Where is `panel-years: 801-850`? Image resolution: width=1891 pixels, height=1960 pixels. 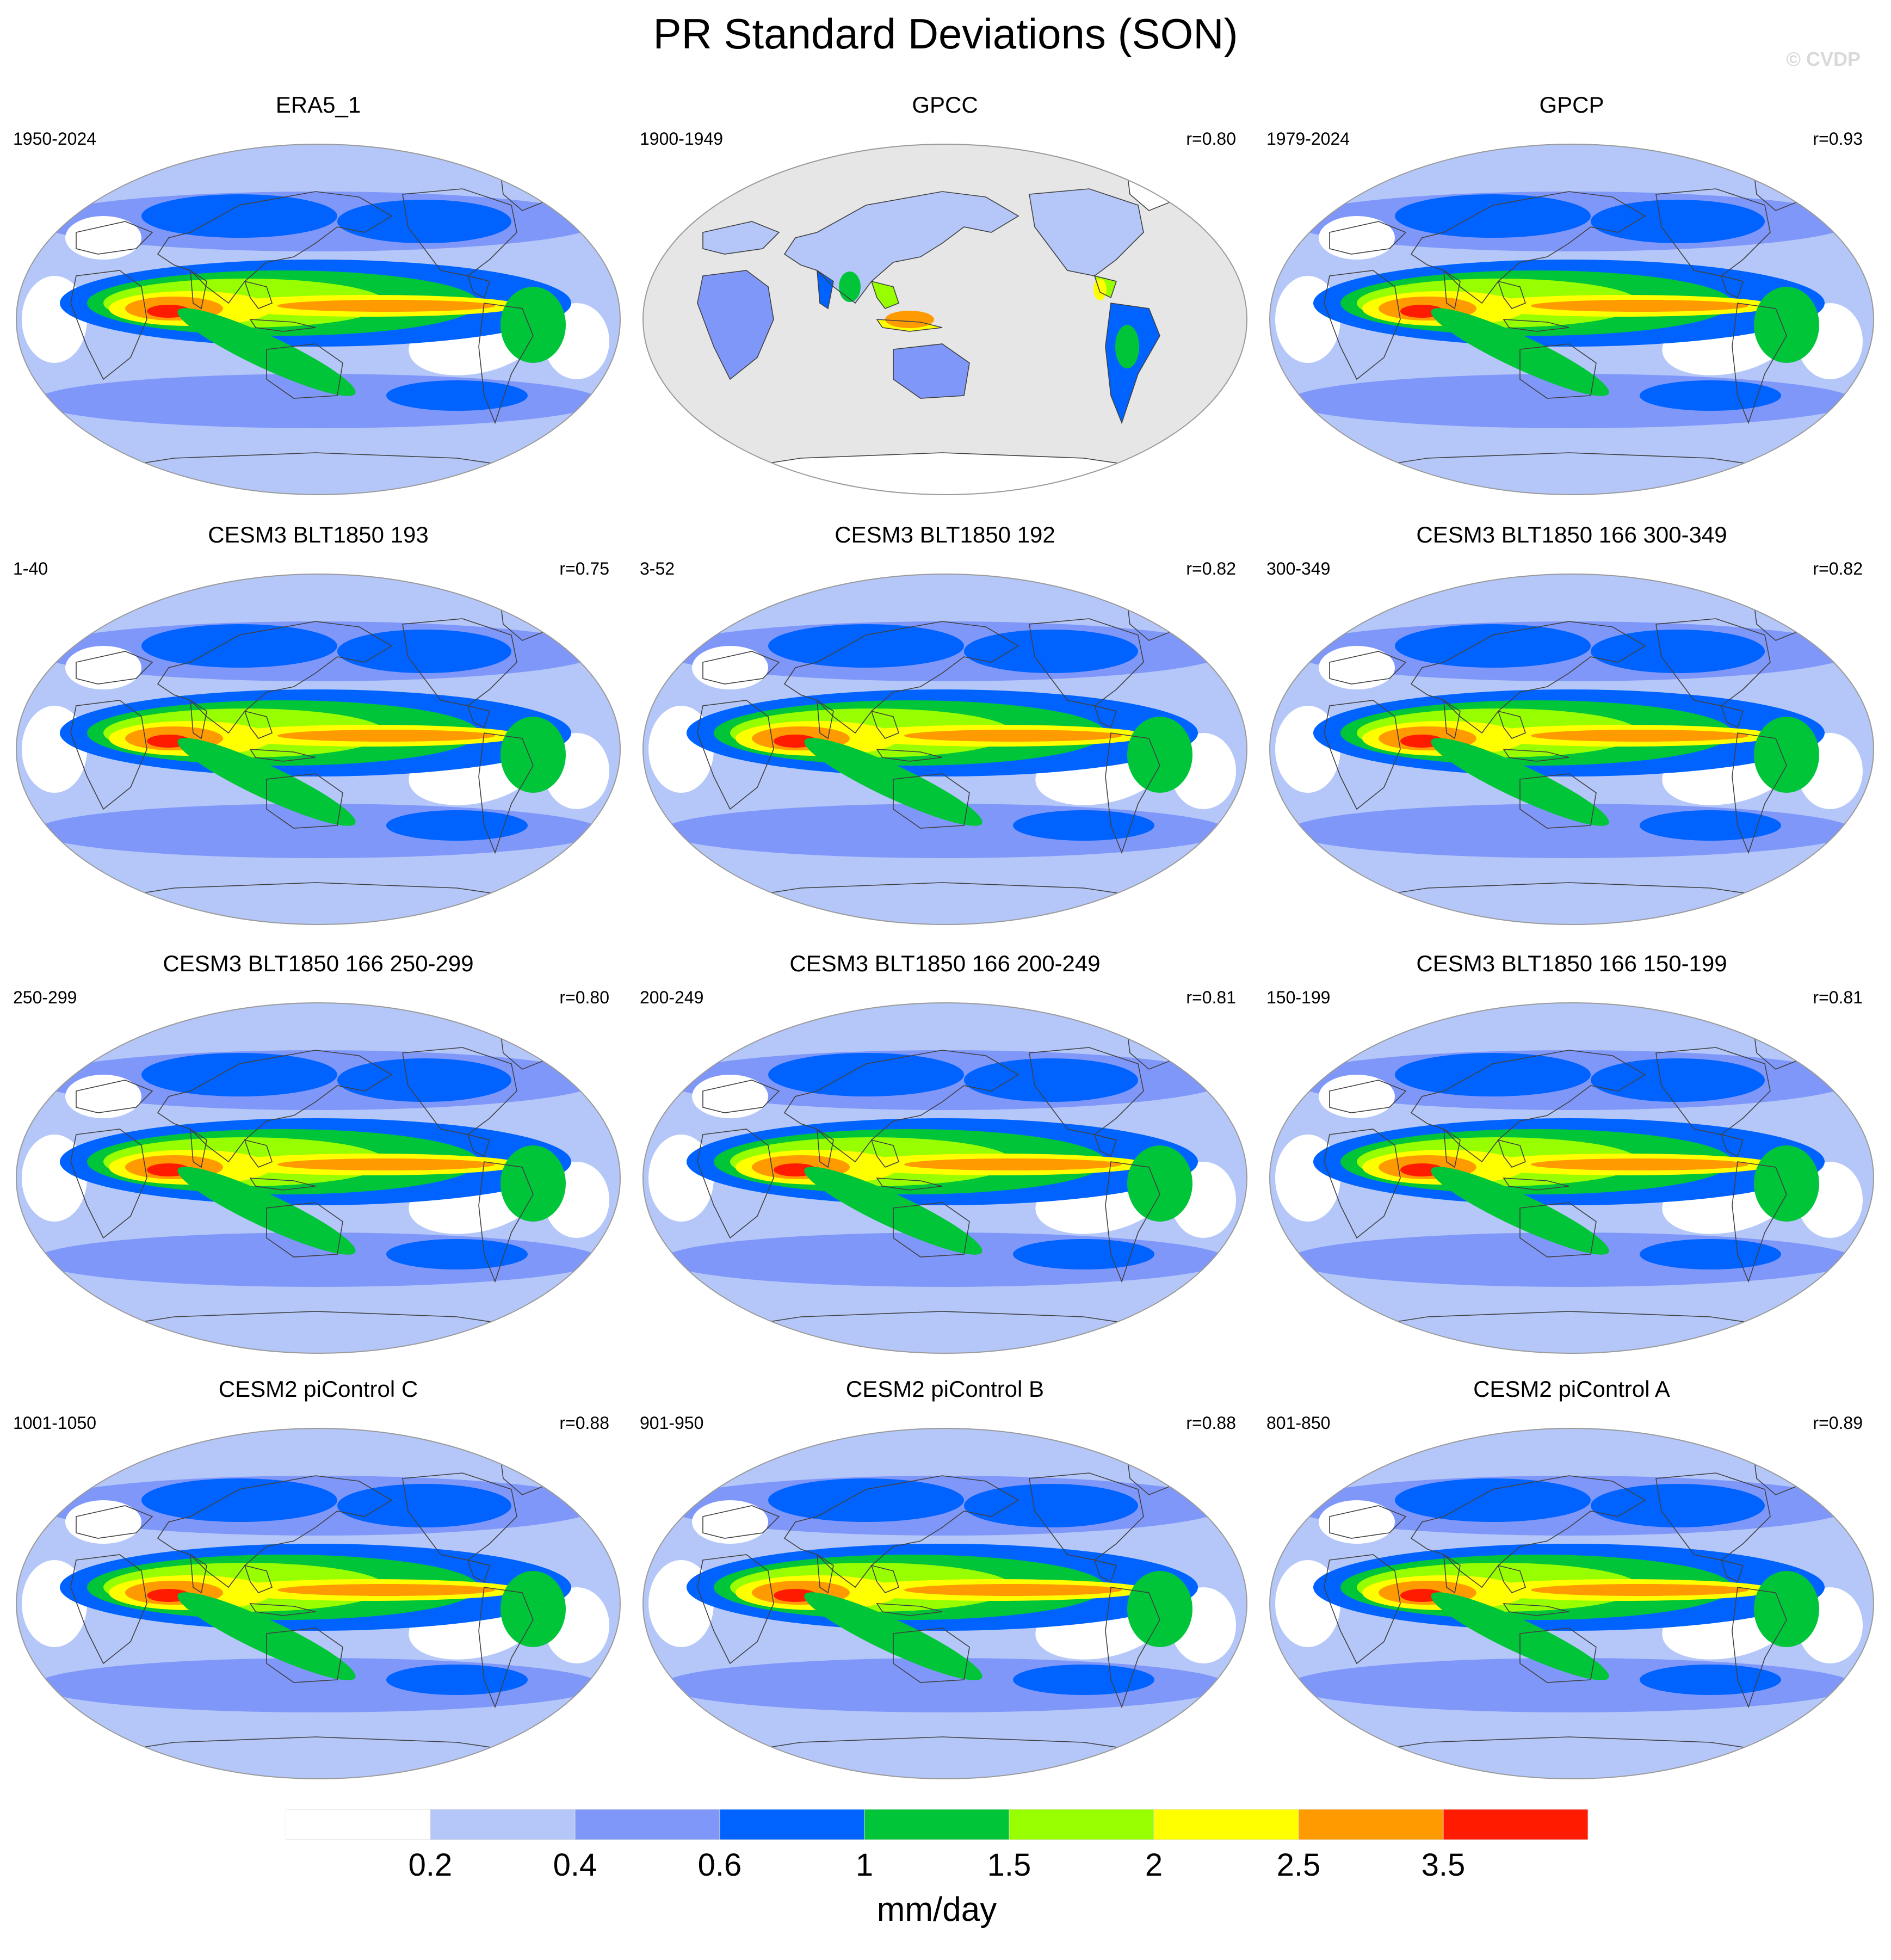
panel-years: 801-850 is located at coordinates (1298, 1423).